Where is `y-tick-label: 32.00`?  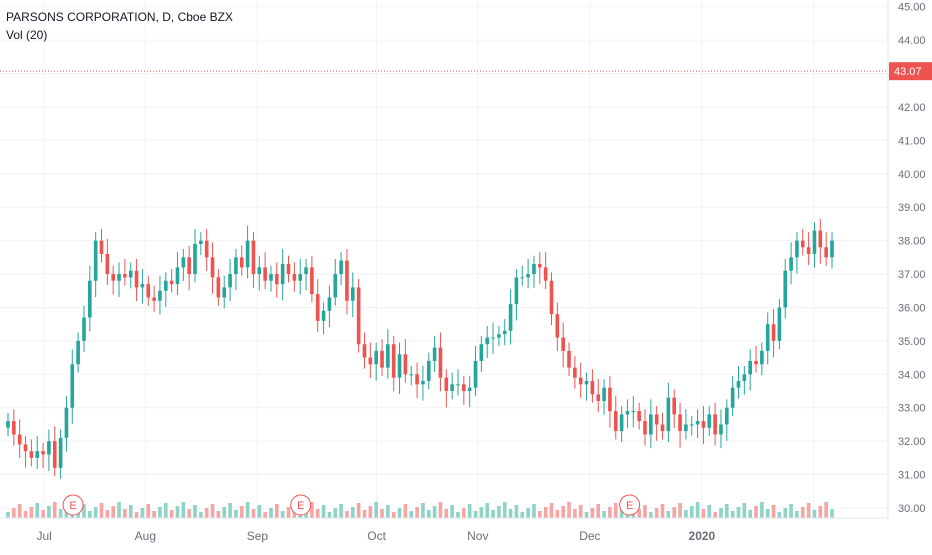 y-tick-label: 32.00 is located at coordinates (912, 442).